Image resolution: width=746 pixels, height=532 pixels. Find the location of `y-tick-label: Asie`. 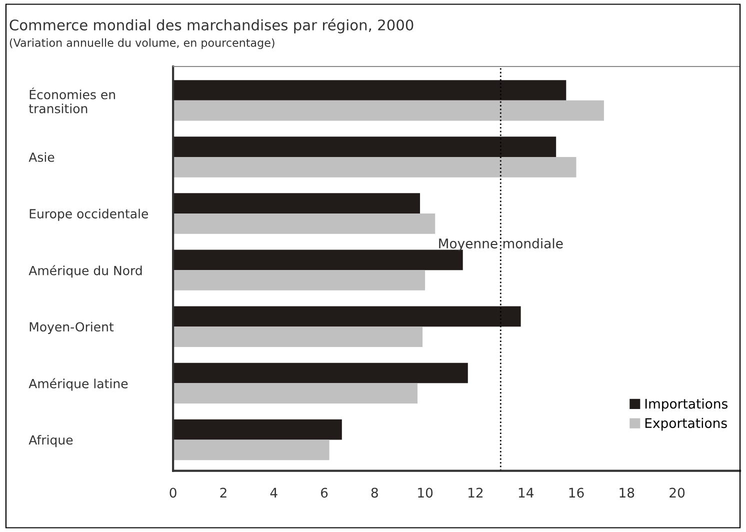

y-tick-label: Asie is located at coordinates (41, 157).